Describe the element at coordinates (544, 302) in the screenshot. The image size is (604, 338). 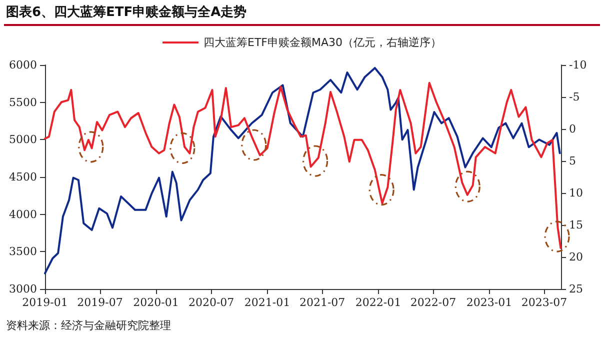
I see `x-tick-label: 2023-07` at that location.